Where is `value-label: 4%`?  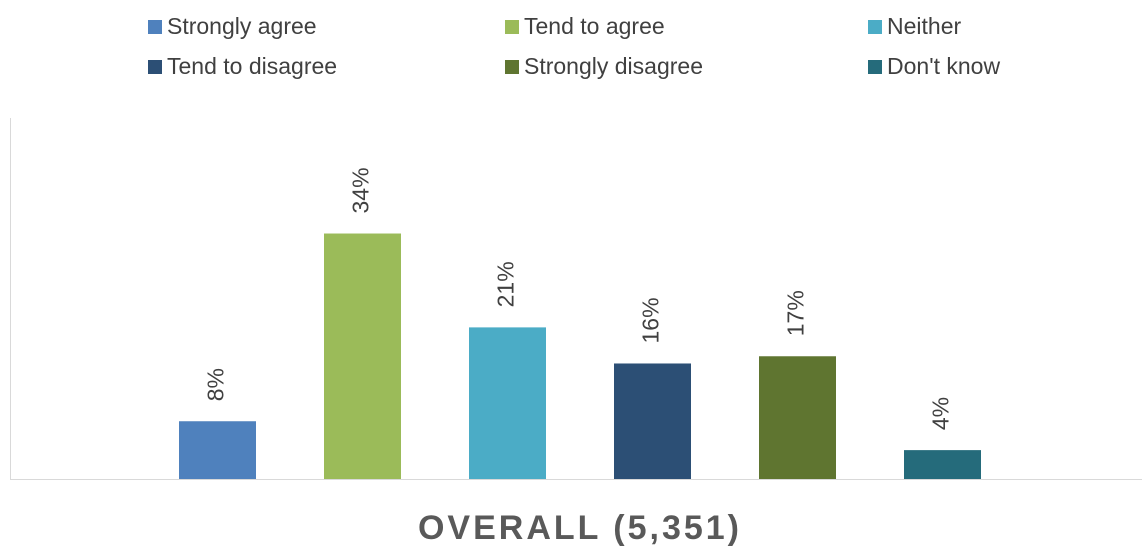 value-label: 4% is located at coordinates (941, 413).